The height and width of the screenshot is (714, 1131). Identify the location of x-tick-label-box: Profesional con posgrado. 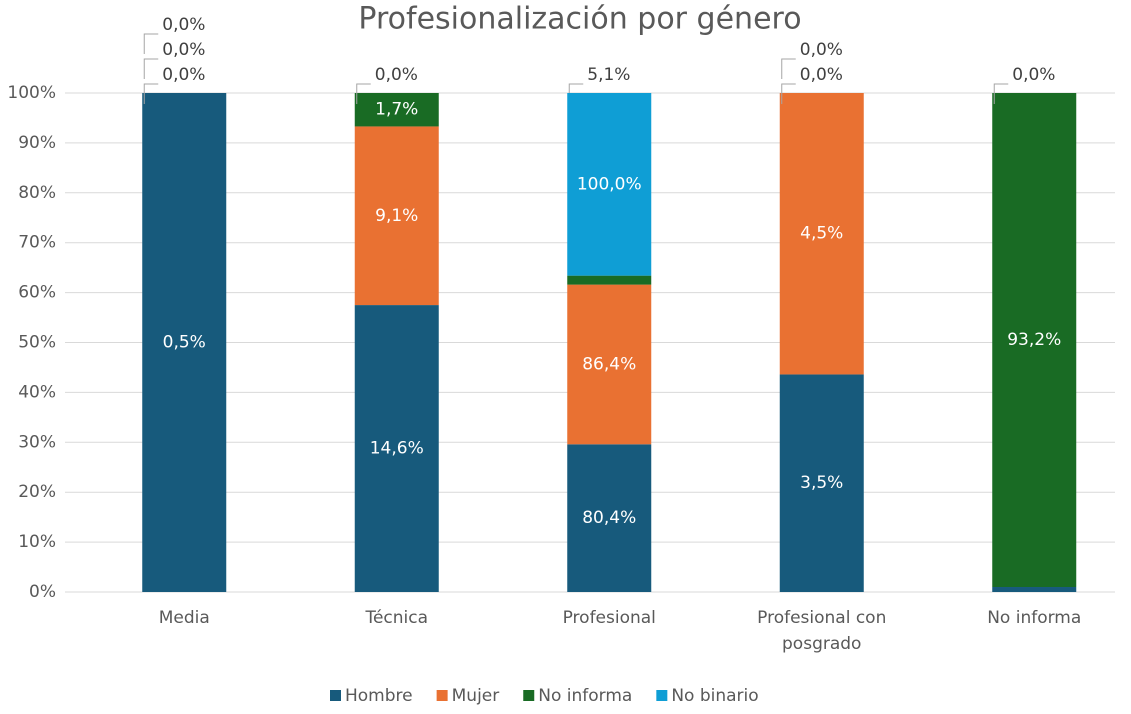
(822, 631).